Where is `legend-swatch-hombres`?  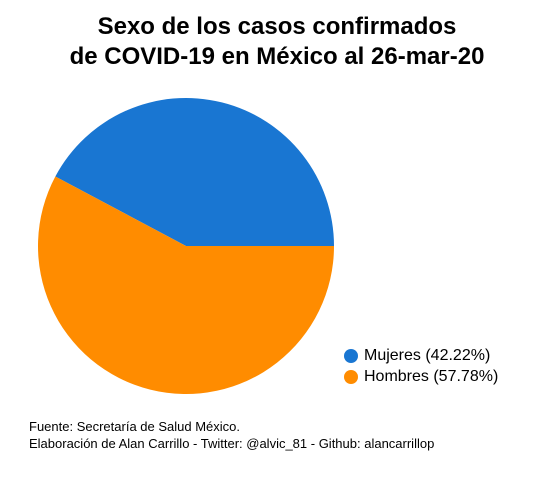
legend-swatch-hombres is located at coordinates (351, 376).